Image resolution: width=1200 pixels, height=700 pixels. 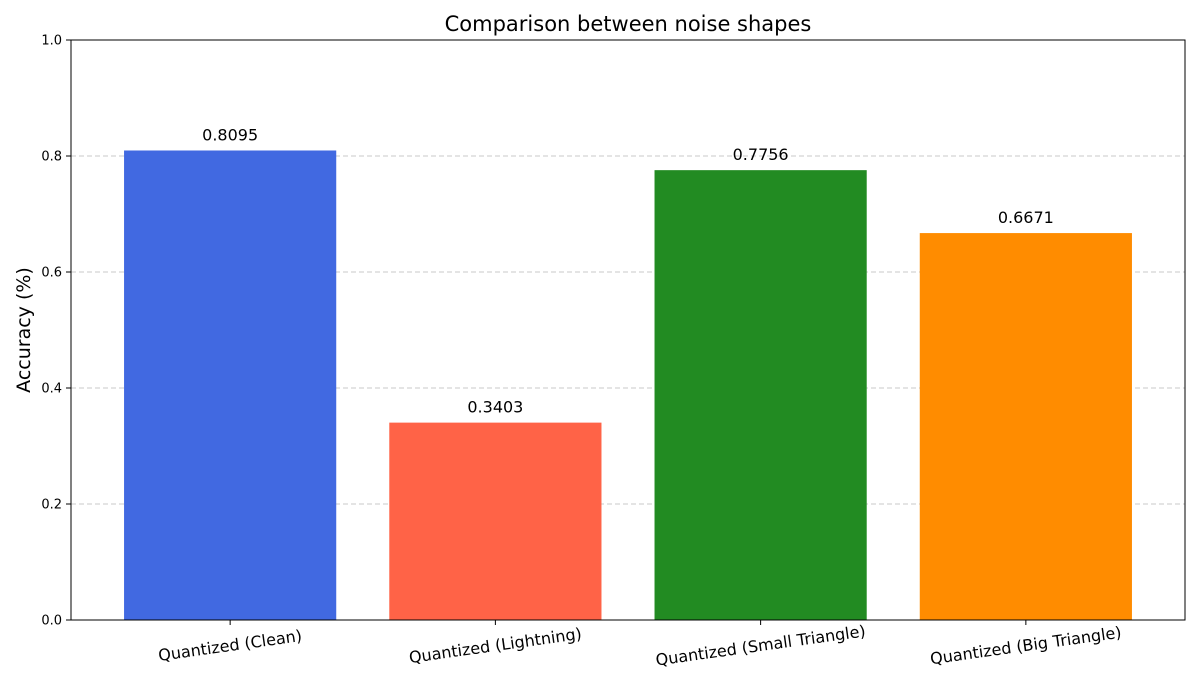 What do you see at coordinates (230, 645) in the screenshot?
I see `x-tick-label: Quantized (Clean)` at bounding box center [230, 645].